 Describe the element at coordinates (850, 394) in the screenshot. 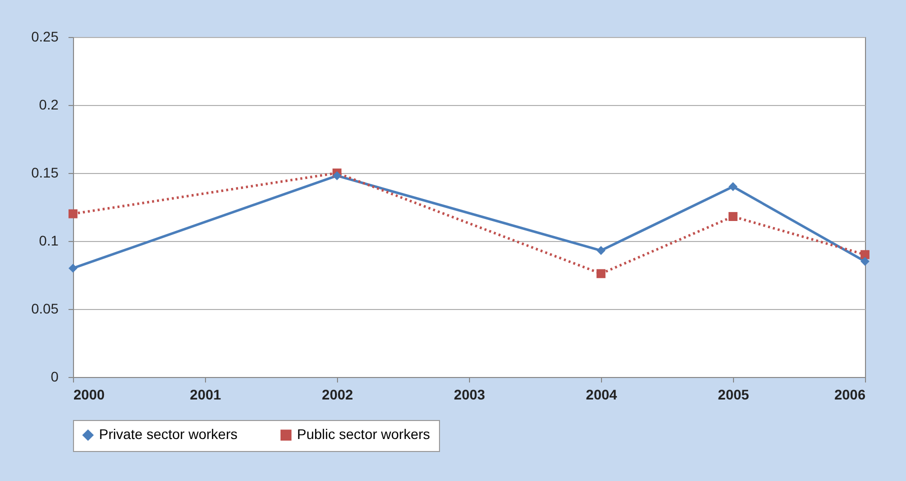

I see `x-tick-label: 2006` at that location.